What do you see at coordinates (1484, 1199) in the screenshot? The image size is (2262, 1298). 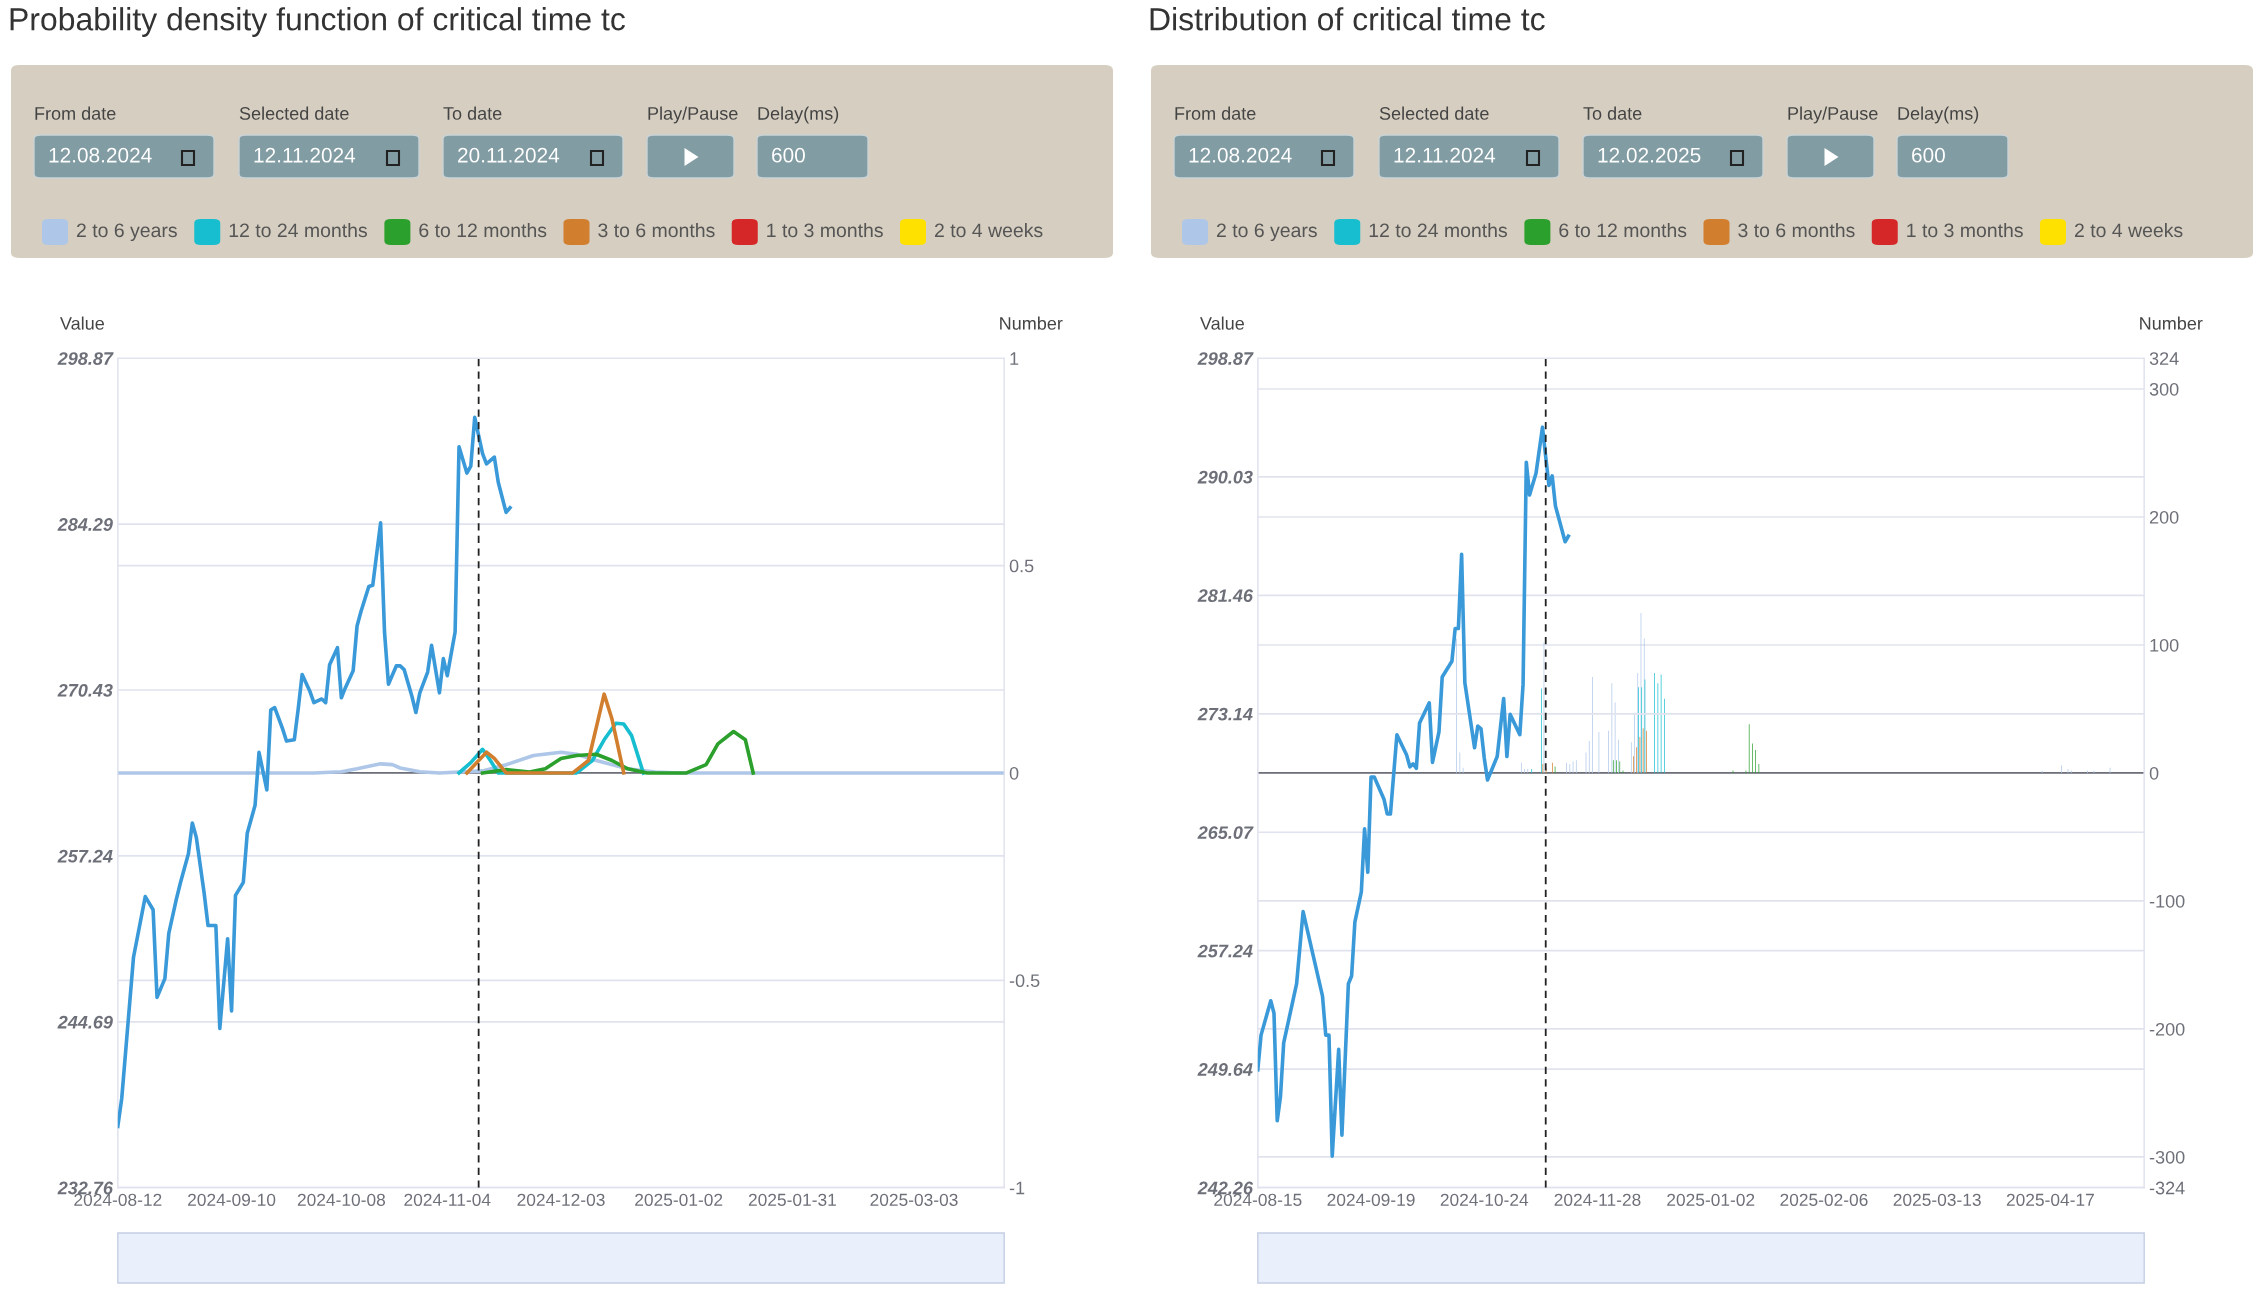 I see `x-tick-label: 2024-10-24` at bounding box center [1484, 1199].